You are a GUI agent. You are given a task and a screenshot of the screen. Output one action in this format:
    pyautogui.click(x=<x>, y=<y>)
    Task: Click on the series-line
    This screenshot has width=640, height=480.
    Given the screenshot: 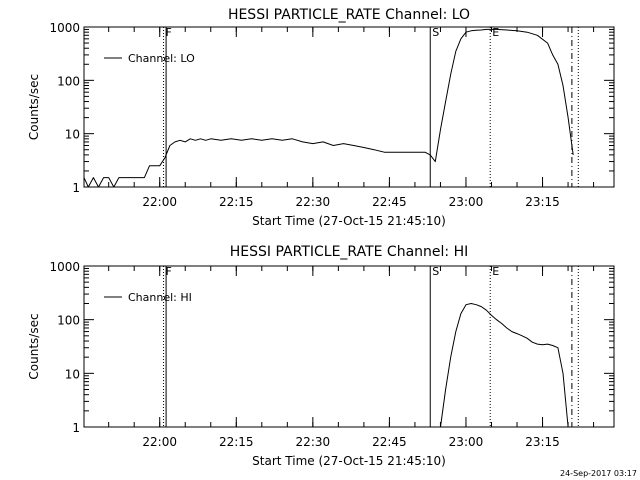 What is the action you would take?
    pyautogui.click(x=504, y=365)
    